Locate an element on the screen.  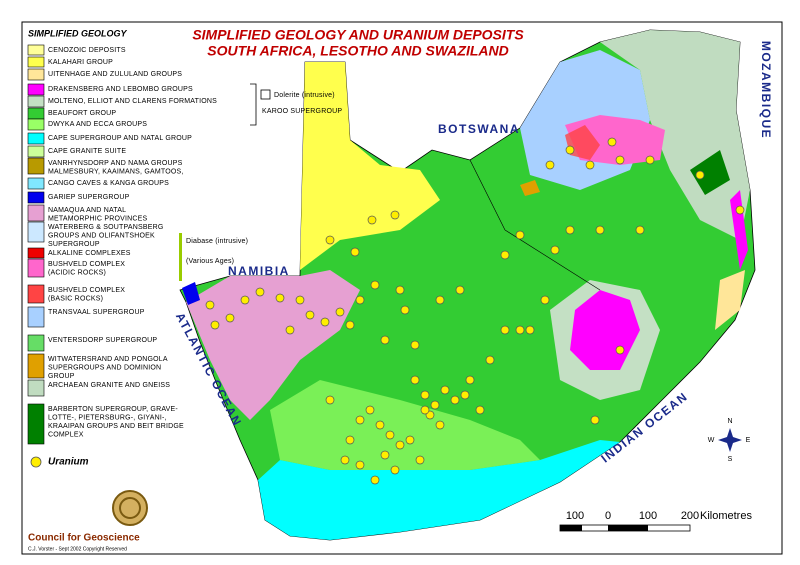
legend-label: SUPERGROUPS AND DOMINION is located at coordinates (104, 367).